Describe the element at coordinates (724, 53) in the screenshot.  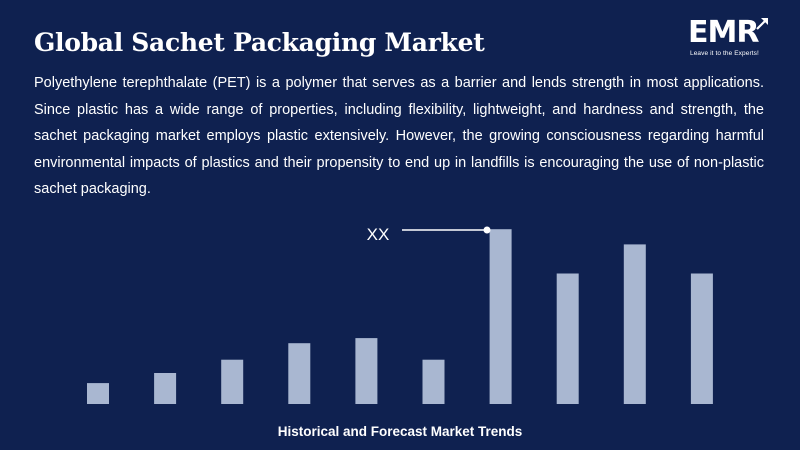
I see `logo-tagline: Leave it to the Experts!` at that location.